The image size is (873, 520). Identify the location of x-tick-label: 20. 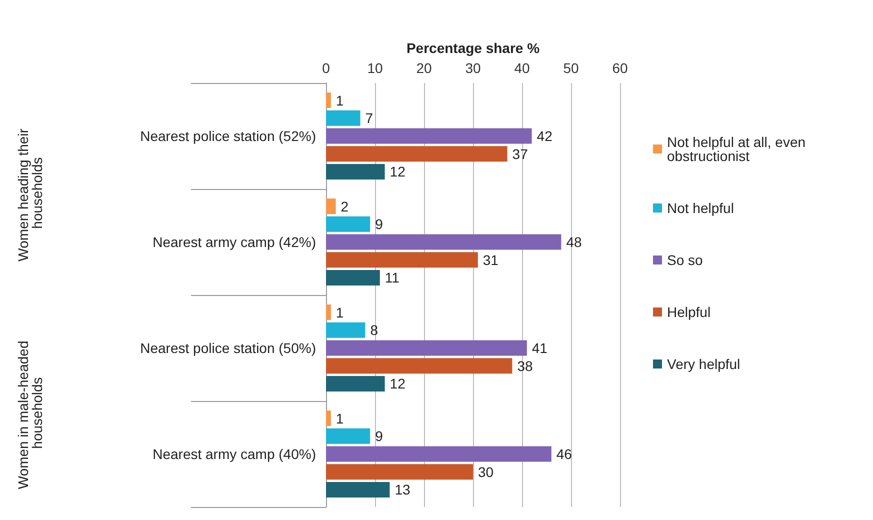
(424, 68).